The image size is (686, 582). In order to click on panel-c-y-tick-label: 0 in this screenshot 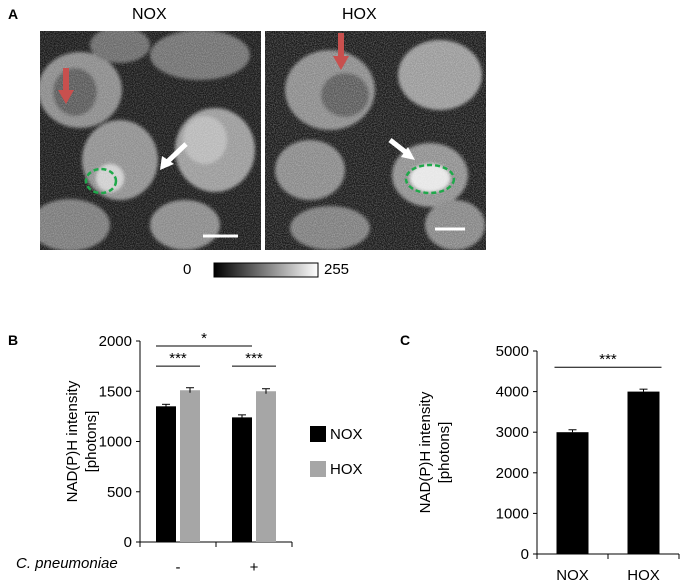, I will do `click(525, 554)`.